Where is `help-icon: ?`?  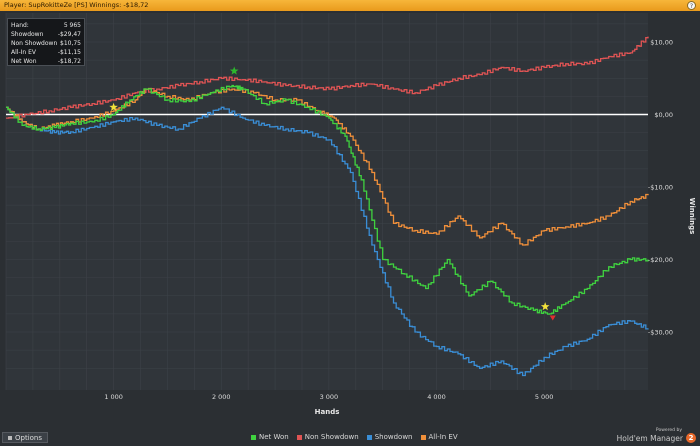 help-icon: ? is located at coordinates (691, 5).